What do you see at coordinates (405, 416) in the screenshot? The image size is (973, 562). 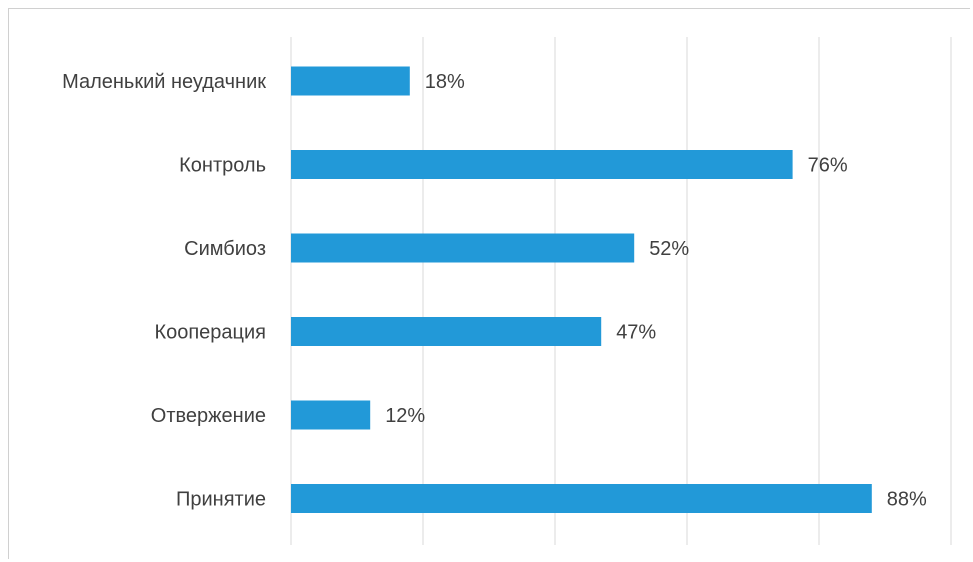 I see `data-label: 12%` at bounding box center [405, 416].